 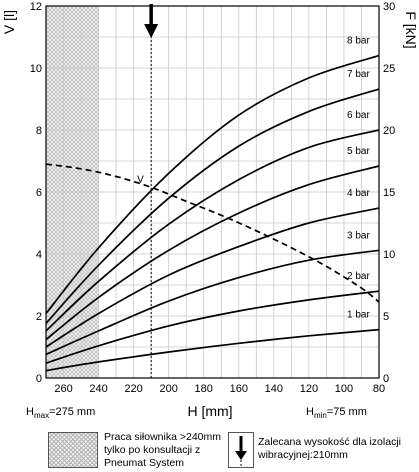 I want to click on y-right-tick-label: 15, so click(x=389, y=193).